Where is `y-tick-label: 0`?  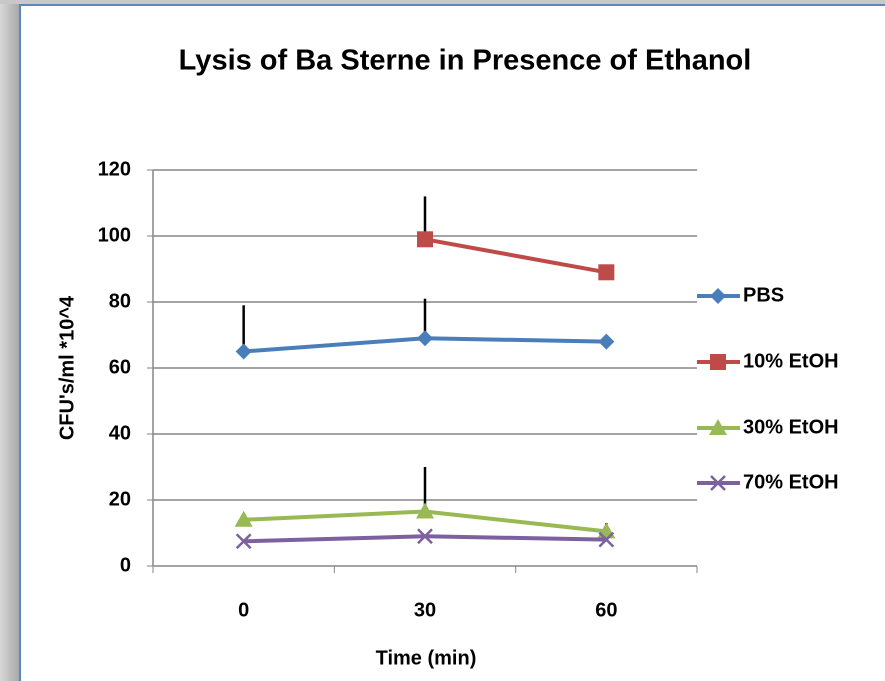 y-tick-label: 0 is located at coordinates (125, 565).